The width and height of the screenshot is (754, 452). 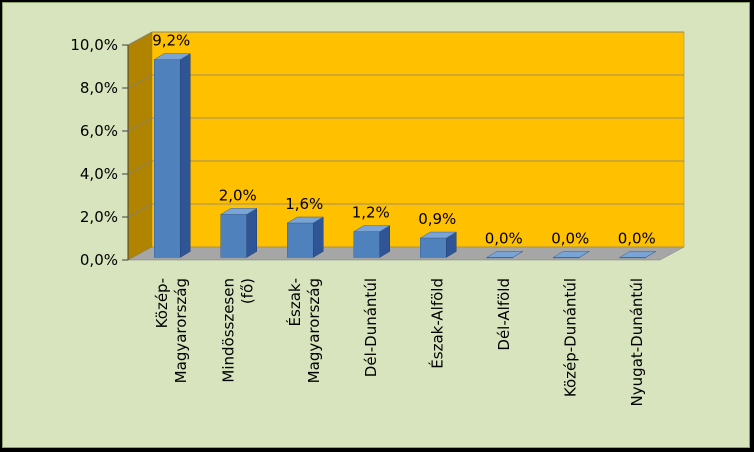 What do you see at coordinates (94, 45) in the screenshot?
I see `y-tick-label: 10,0%` at bounding box center [94, 45].